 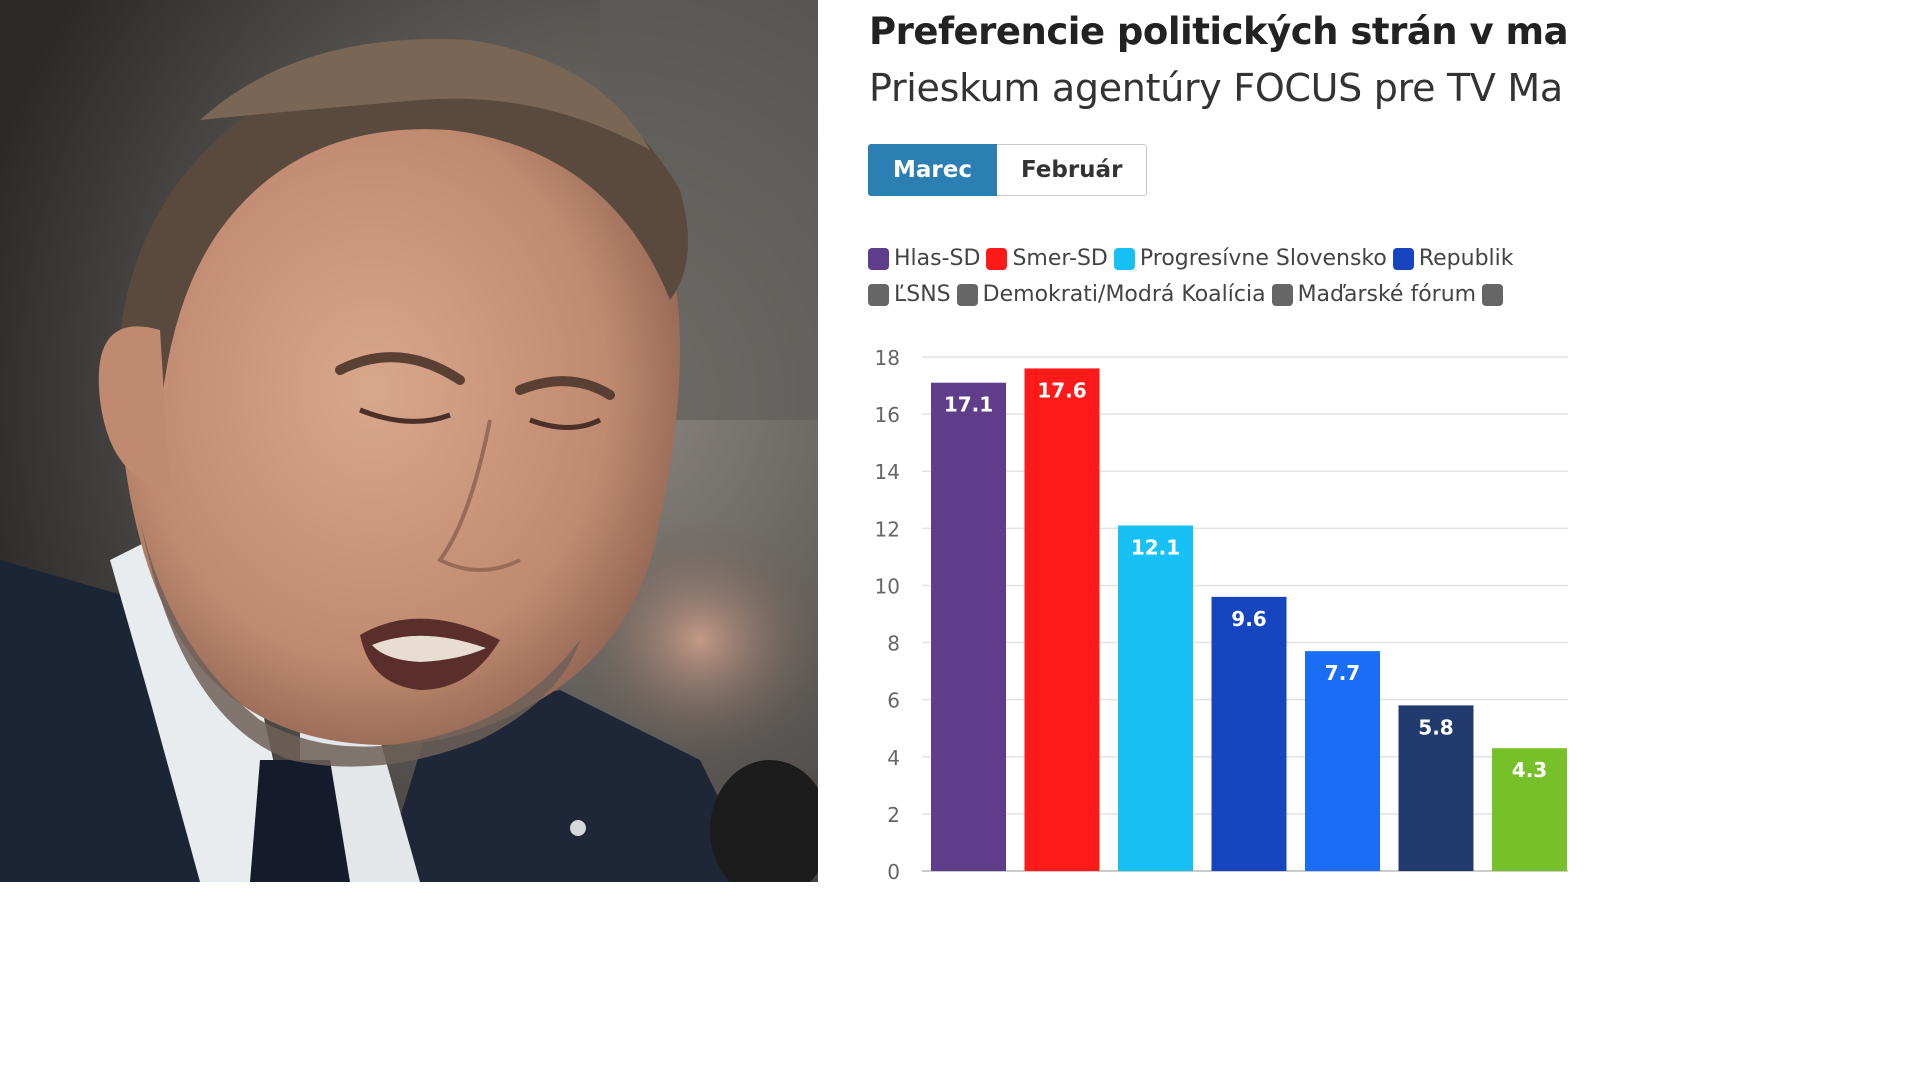 I want to click on bar-value-label: 7.7, so click(x=1342, y=673).